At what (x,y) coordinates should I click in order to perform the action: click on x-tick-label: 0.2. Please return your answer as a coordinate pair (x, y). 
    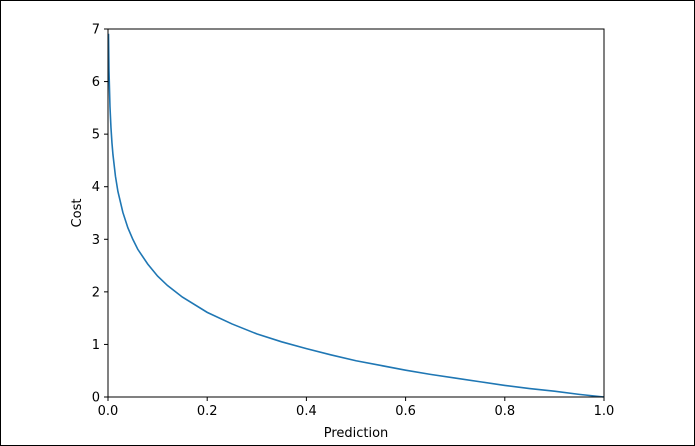
    Looking at the image, I should click on (207, 411).